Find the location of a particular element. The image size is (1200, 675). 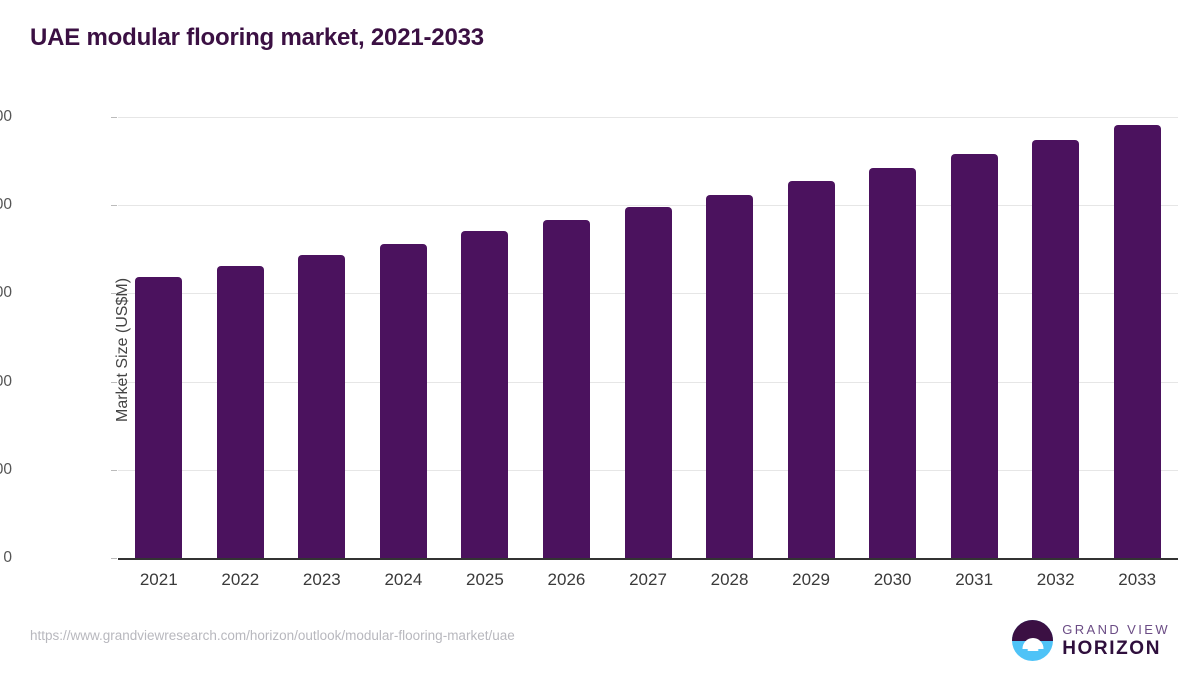

x-tick-label: 2023 is located at coordinates (321, 579).